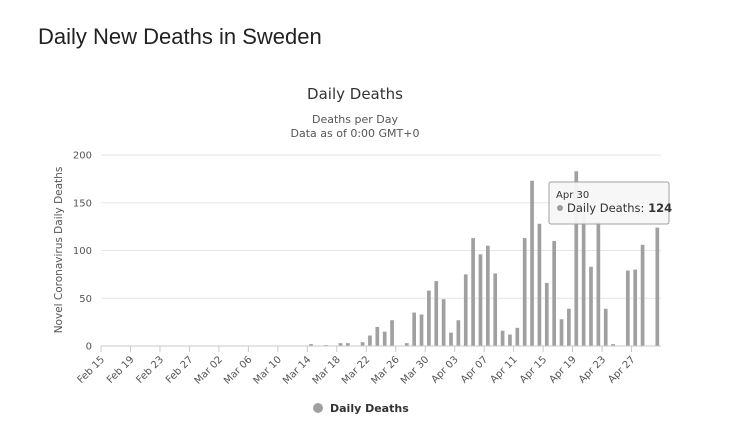  I want to click on y-tick-label: 100, so click(82, 251).